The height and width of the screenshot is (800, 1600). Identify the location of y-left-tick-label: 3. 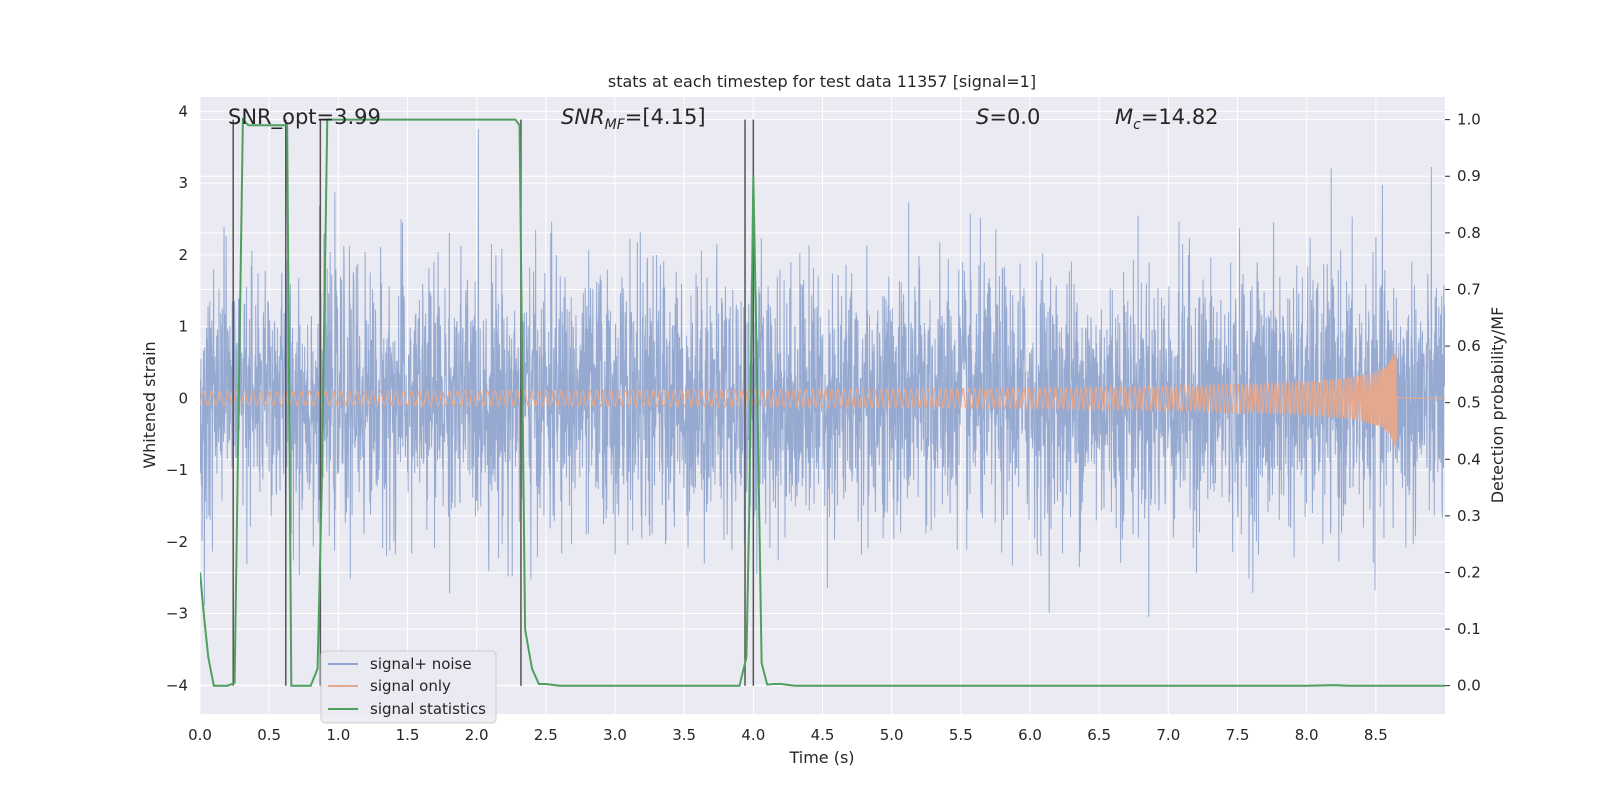
(183, 183).